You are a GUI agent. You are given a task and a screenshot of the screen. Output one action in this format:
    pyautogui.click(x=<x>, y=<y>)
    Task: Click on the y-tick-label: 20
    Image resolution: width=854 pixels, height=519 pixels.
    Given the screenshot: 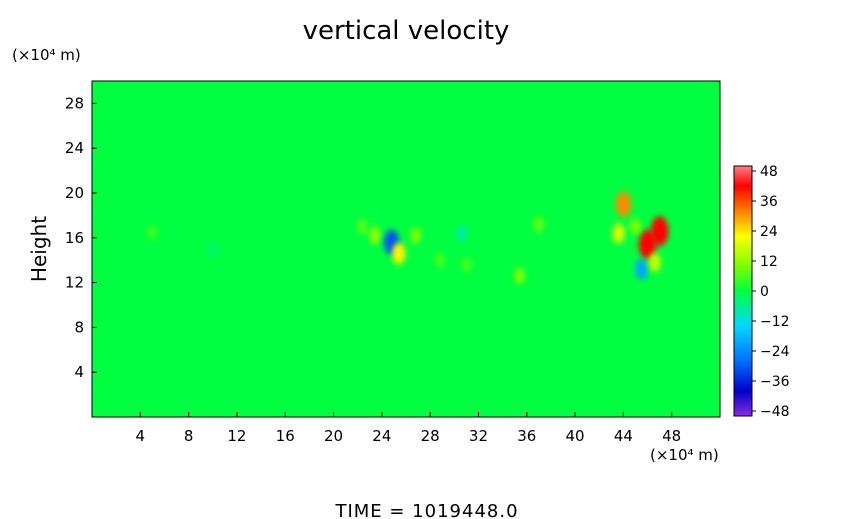 What is the action you would take?
    pyautogui.click(x=74, y=193)
    